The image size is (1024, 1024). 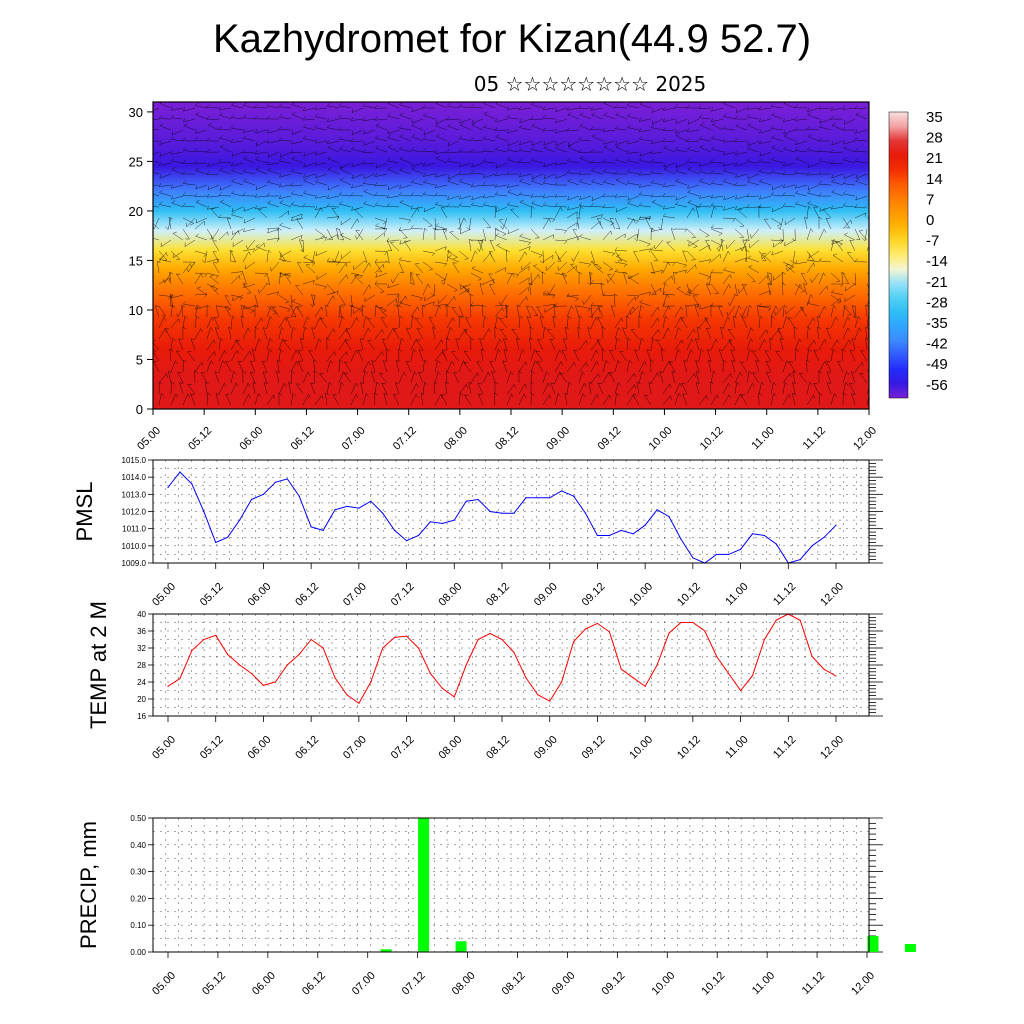 What do you see at coordinates (403, 595) in the screenshot?
I see `x-tick-label: 07.12` at bounding box center [403, 595].